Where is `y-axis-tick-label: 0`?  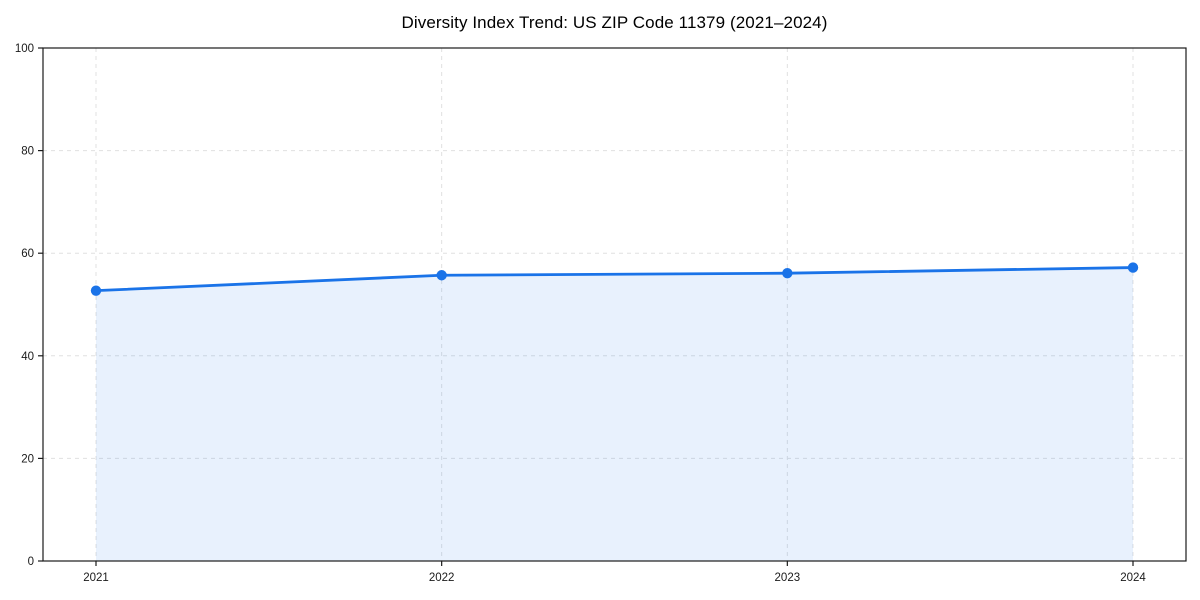 y-axis-tick-label: 0 is located at coordinates (31, 562).